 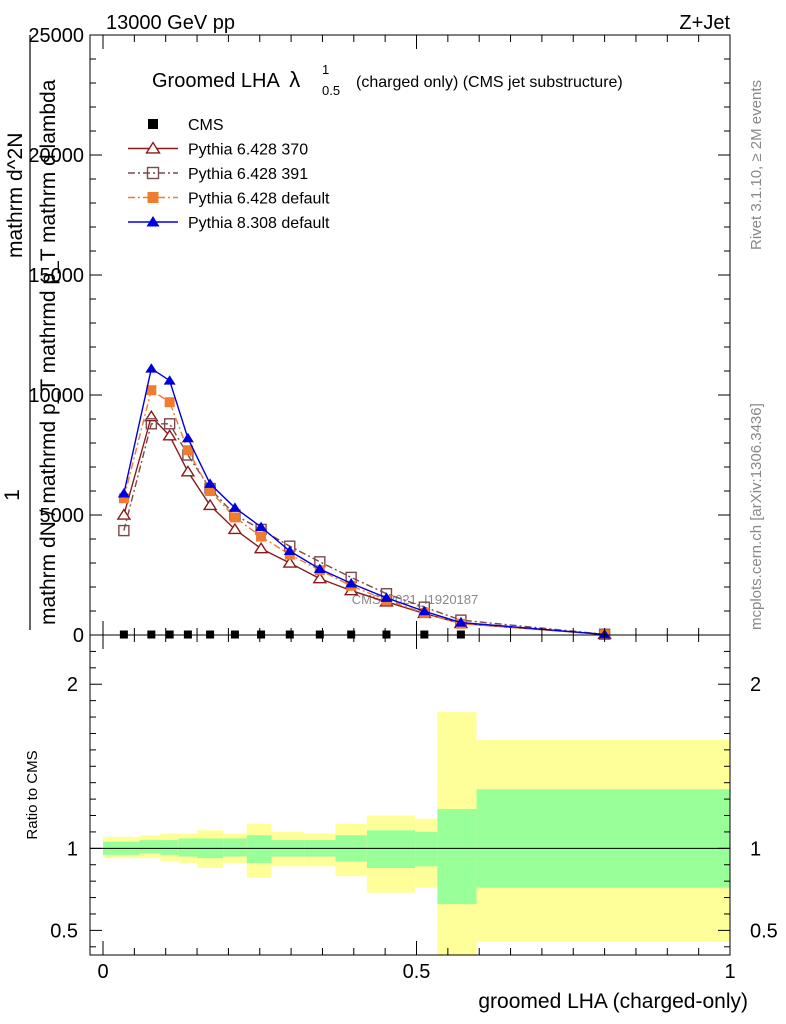 What do you see at coordinates (56, 396) in the screenshot?
I see `main-y-tick-label: 10000` at bounding box center [56, 396].